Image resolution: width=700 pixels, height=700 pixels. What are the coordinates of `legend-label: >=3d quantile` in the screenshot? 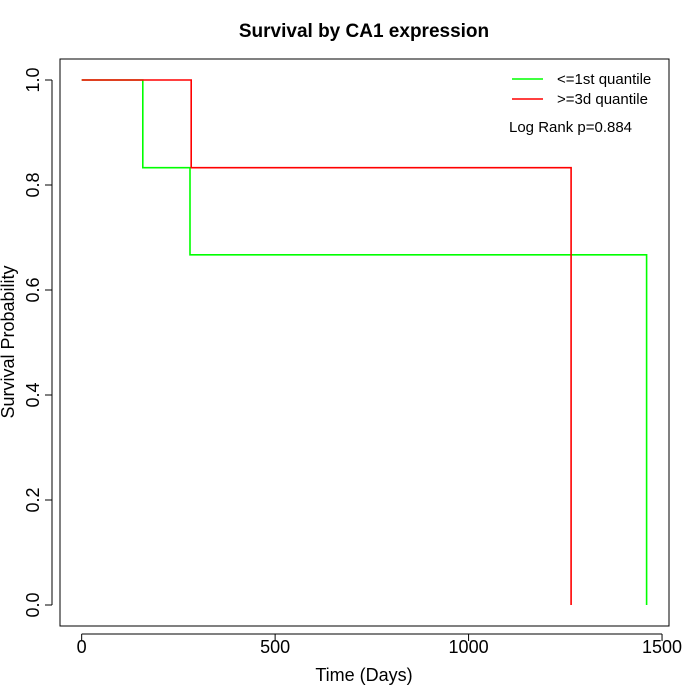 It's located at (602, 99).